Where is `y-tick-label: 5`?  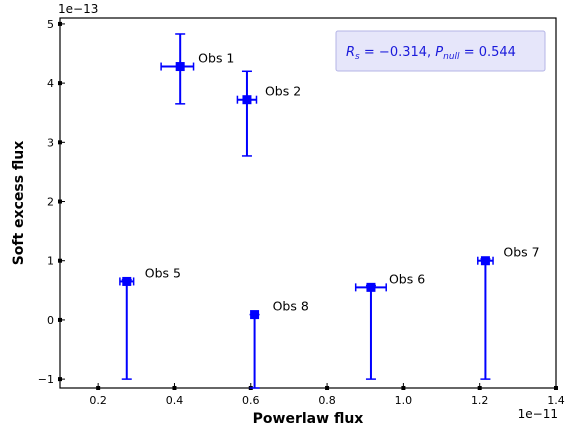
y-tick-label: 5 is located at coordinates (50, 24).